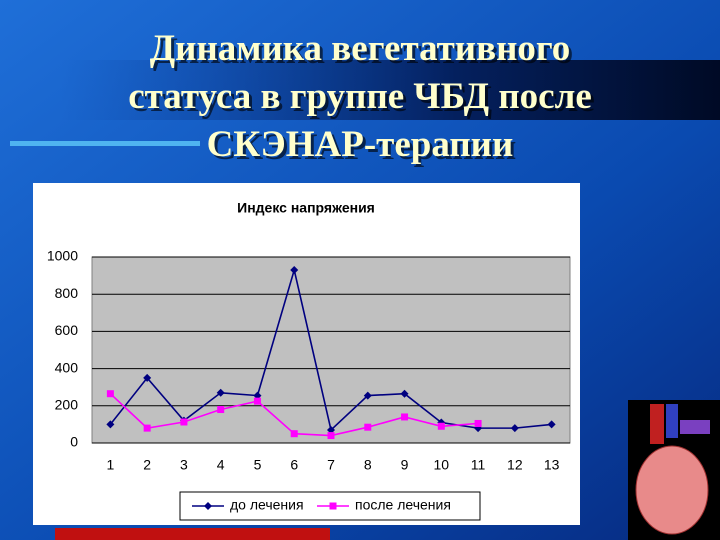  I want to click on legend-label: после лечения, so click(403, 505).